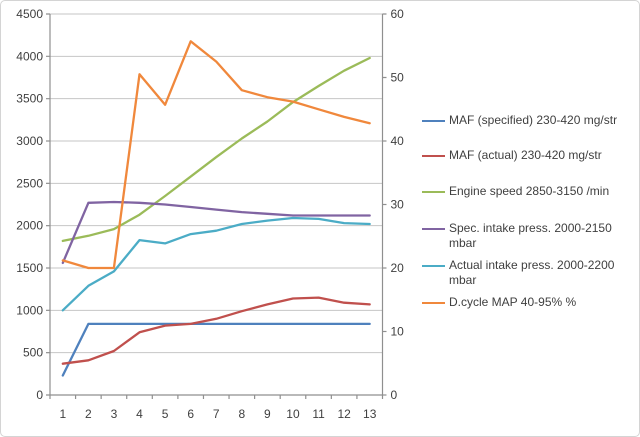  I want to click on left-axis-label: 2000, so click(29, 226).